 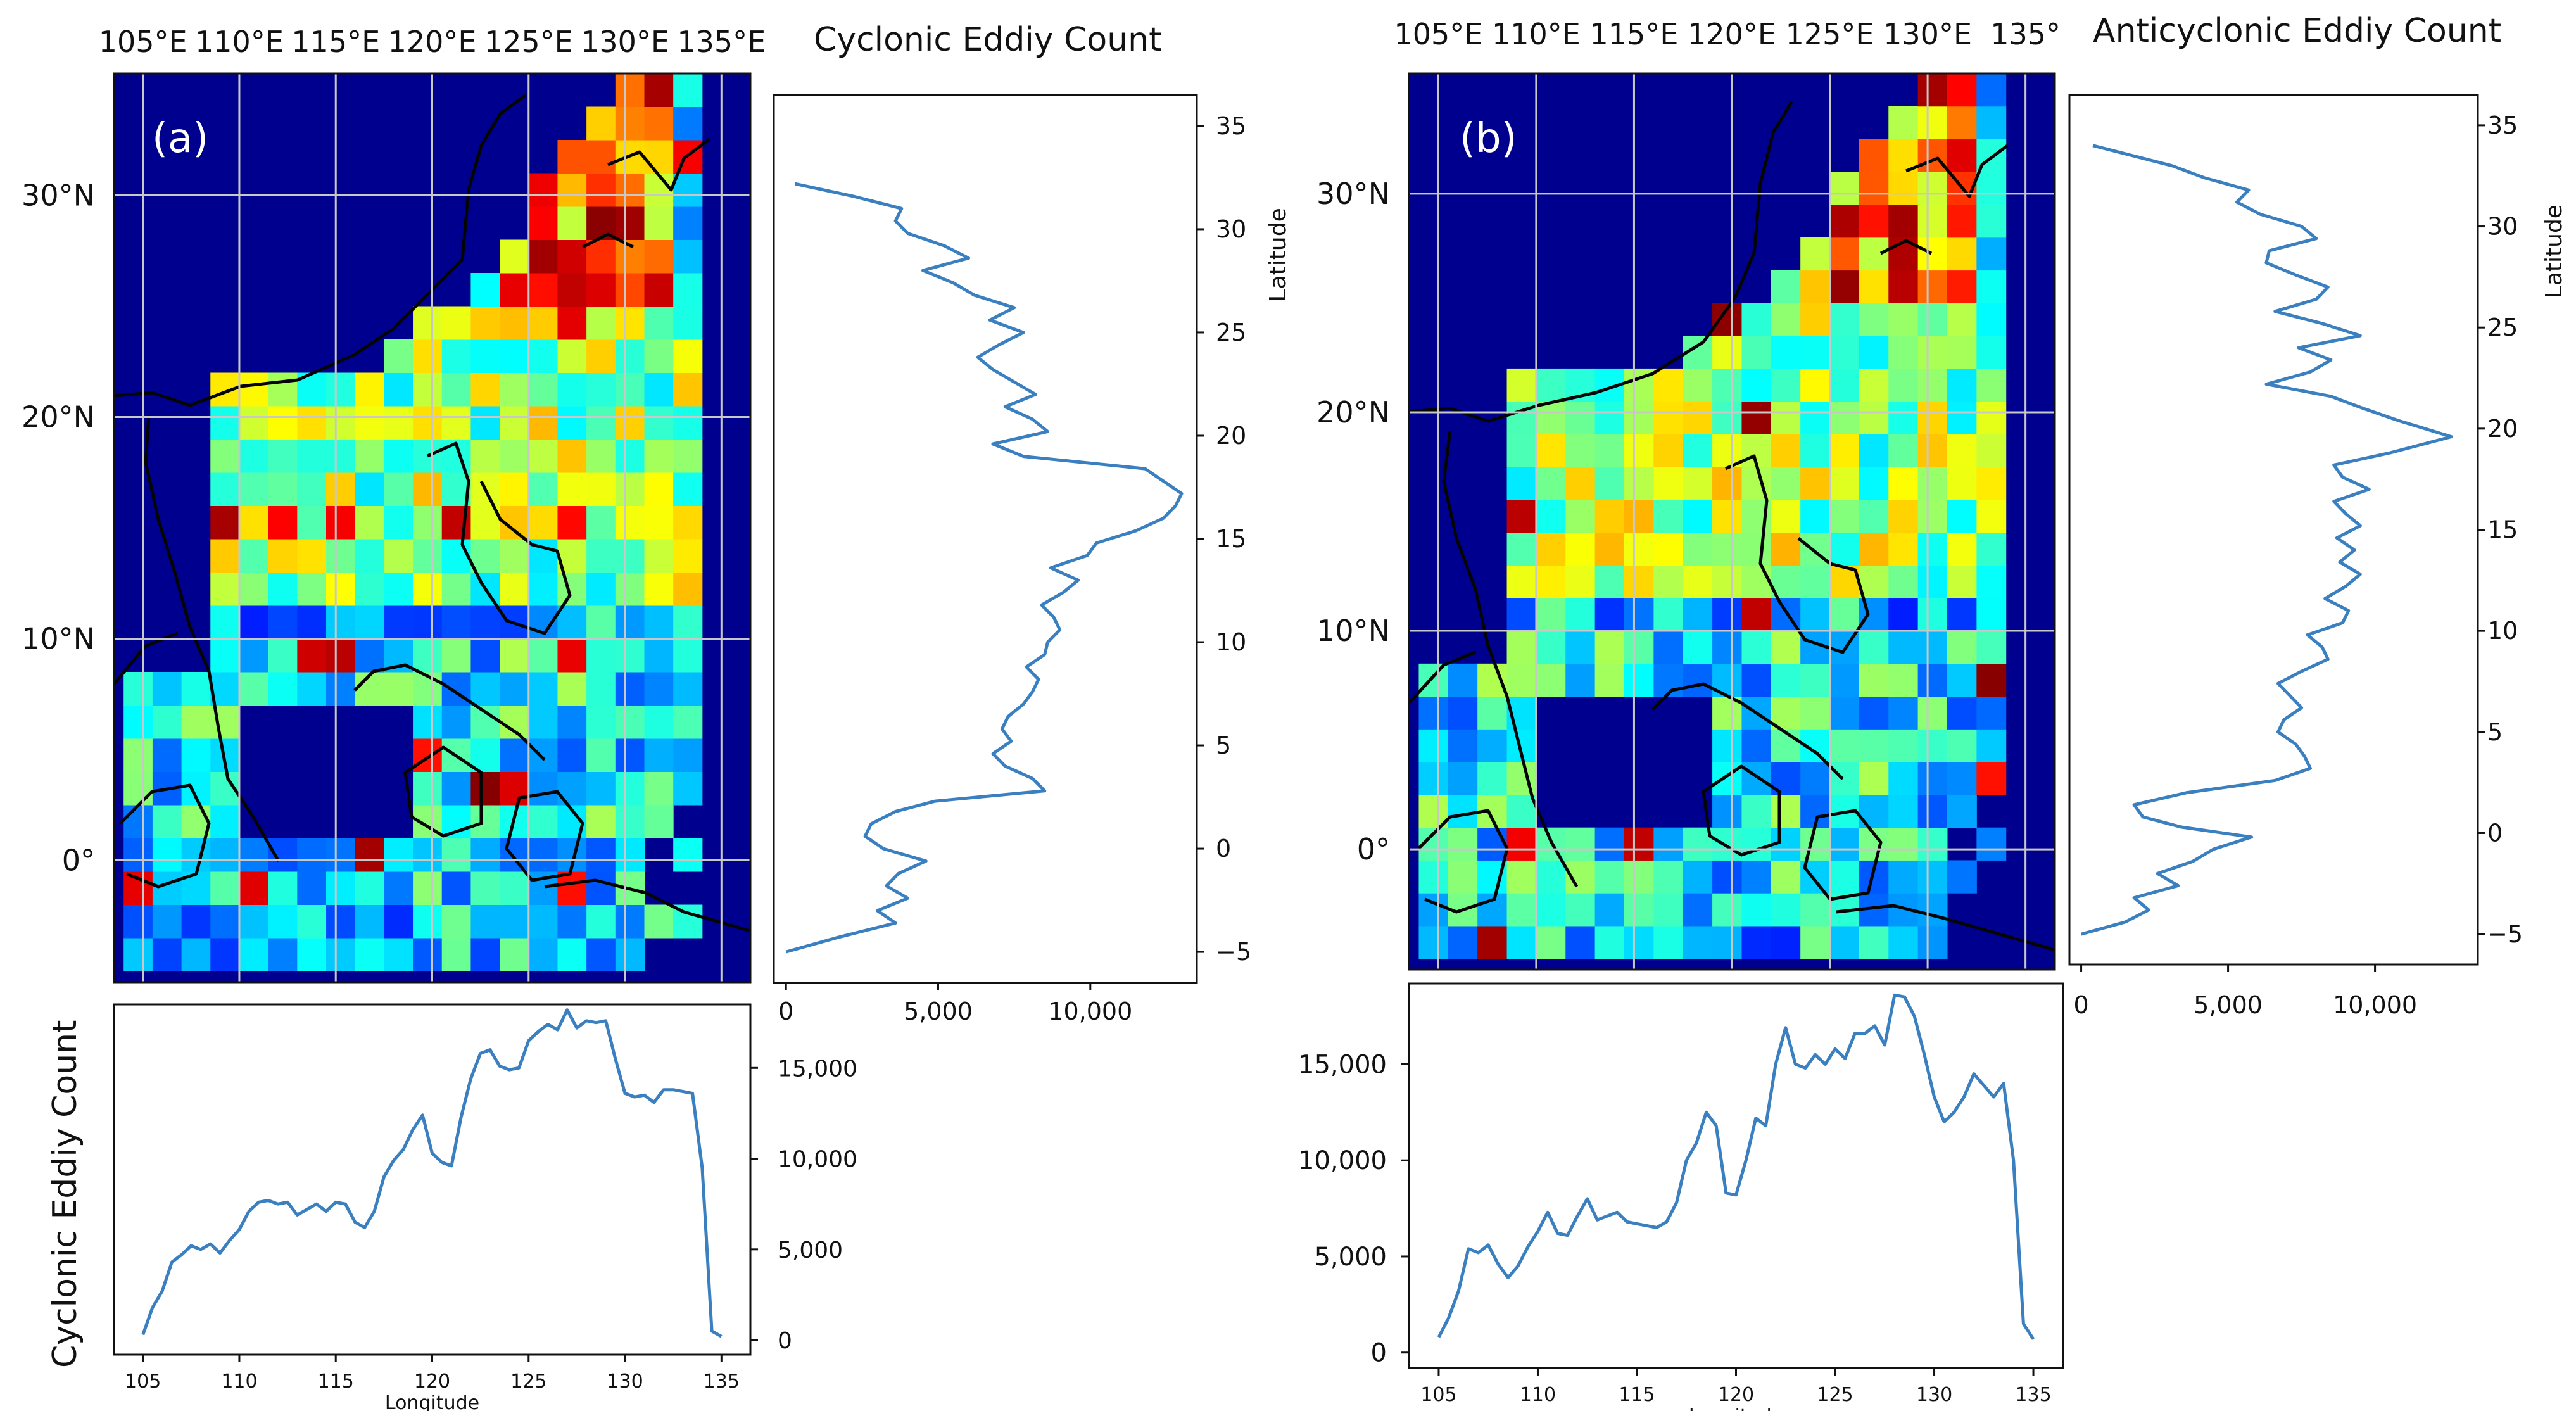 What do you see at coordinates (722, 42) in the screenshot?
I see `lon-tick-label: 135°E` at bounding box center [722, 42].